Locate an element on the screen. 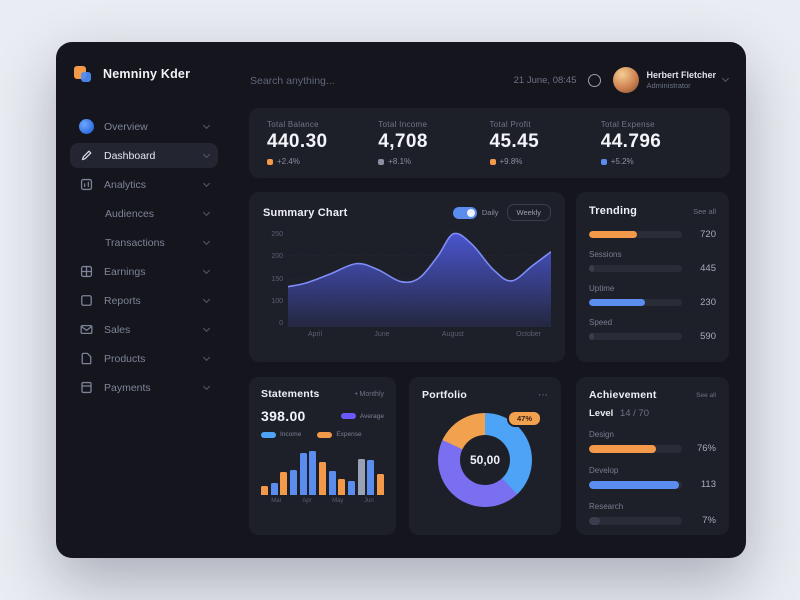 This screenshot has height=600, width=800. achievement-card-action: See all is located at coordinates (706, 395).